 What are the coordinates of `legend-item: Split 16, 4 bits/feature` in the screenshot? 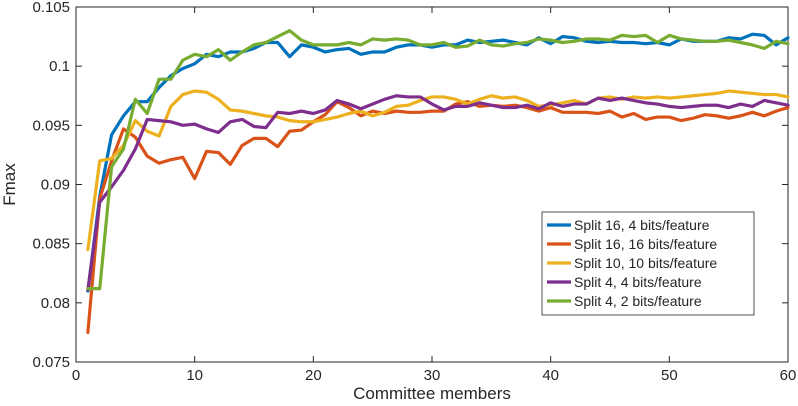 It's located at (628, 225).